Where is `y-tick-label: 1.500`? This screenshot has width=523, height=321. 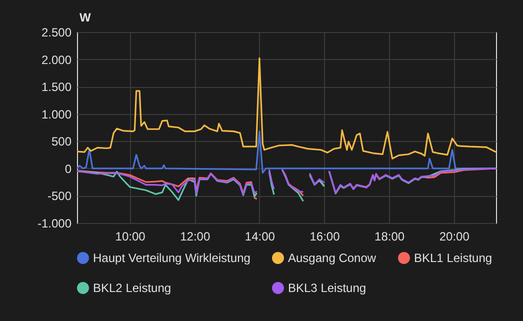 y-tick-label: 1.500 is located at coordinates (56, 87).